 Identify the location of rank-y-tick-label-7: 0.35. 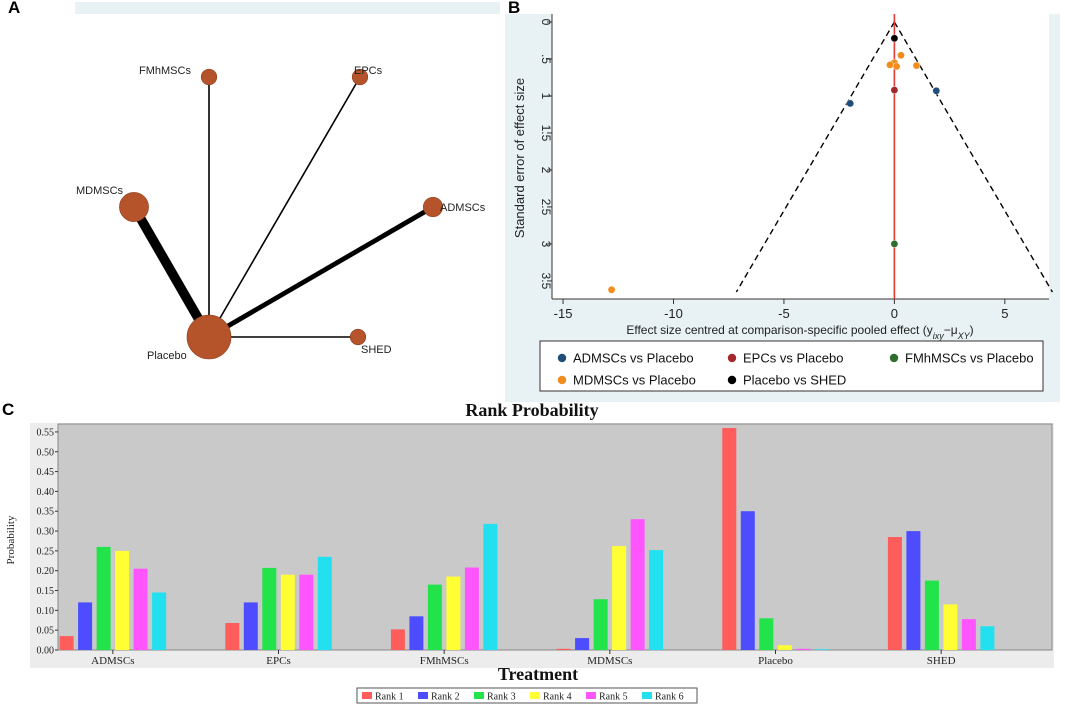
(46, 512).